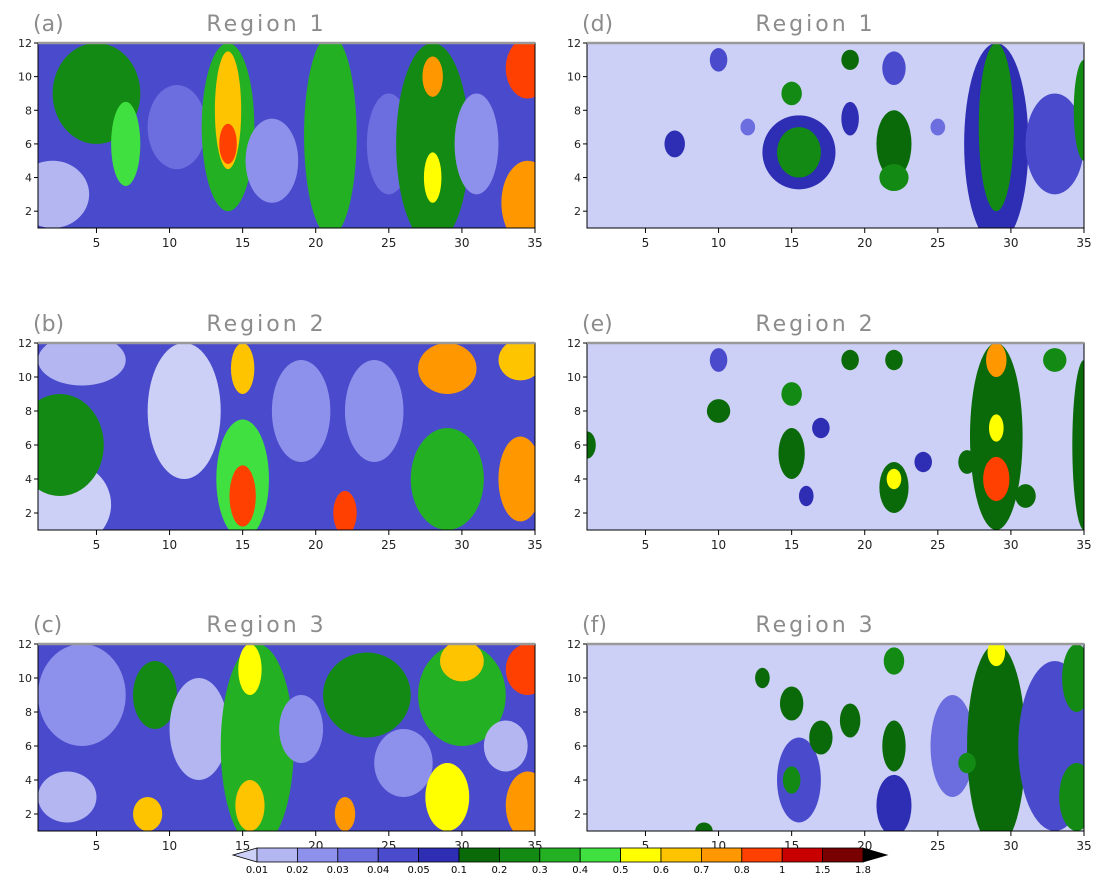 The width and height of the screenshot is (1098, 892). I want to click on panel-title: Region 1, so click(266, 24).